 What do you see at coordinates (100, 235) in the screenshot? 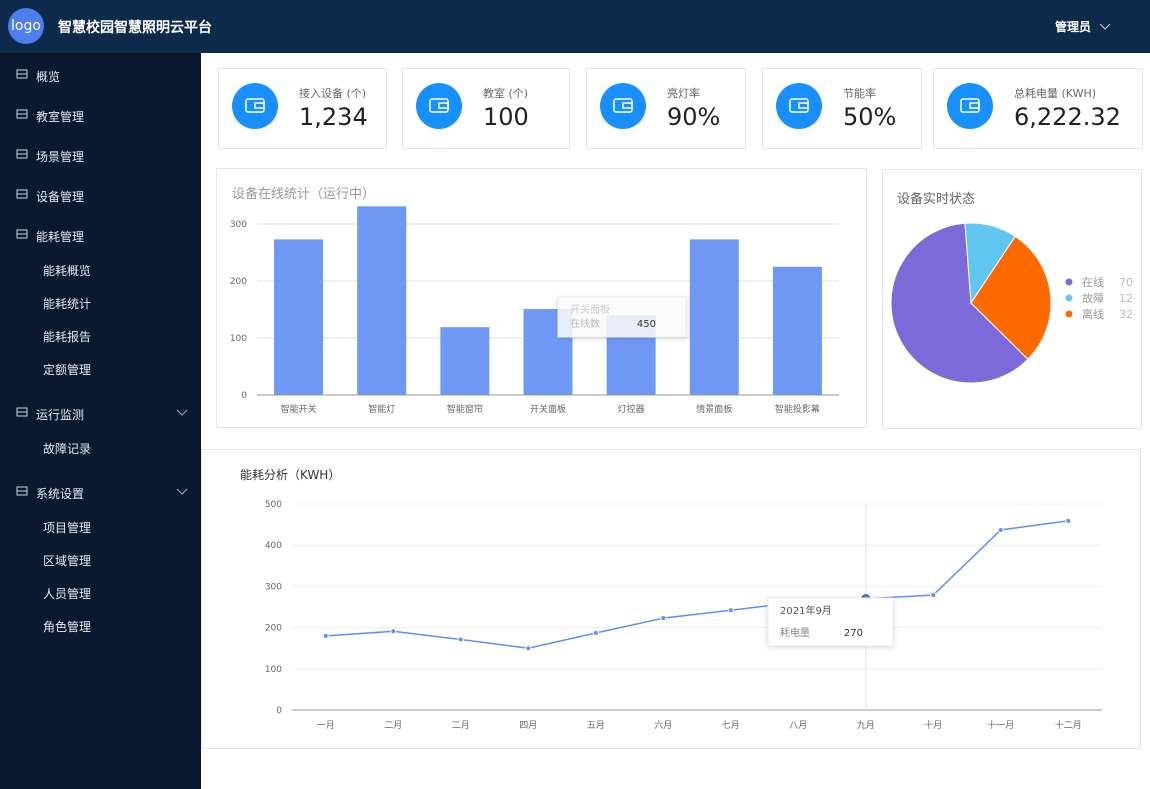
I see `menu-item: 能耗管理` at bounding box center [100, 235].